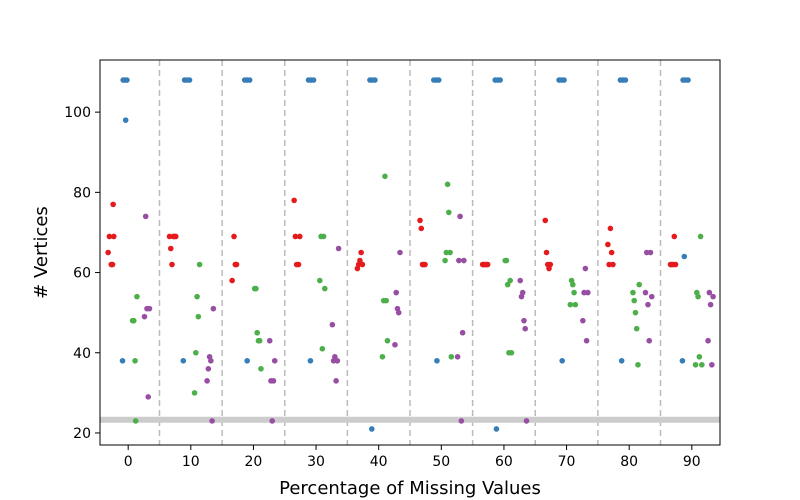 This screenshot has height=500, width=800. Describe the element at coordinates (82, 193) in the screenshot. I see `y-tick-label: 80` at that location.